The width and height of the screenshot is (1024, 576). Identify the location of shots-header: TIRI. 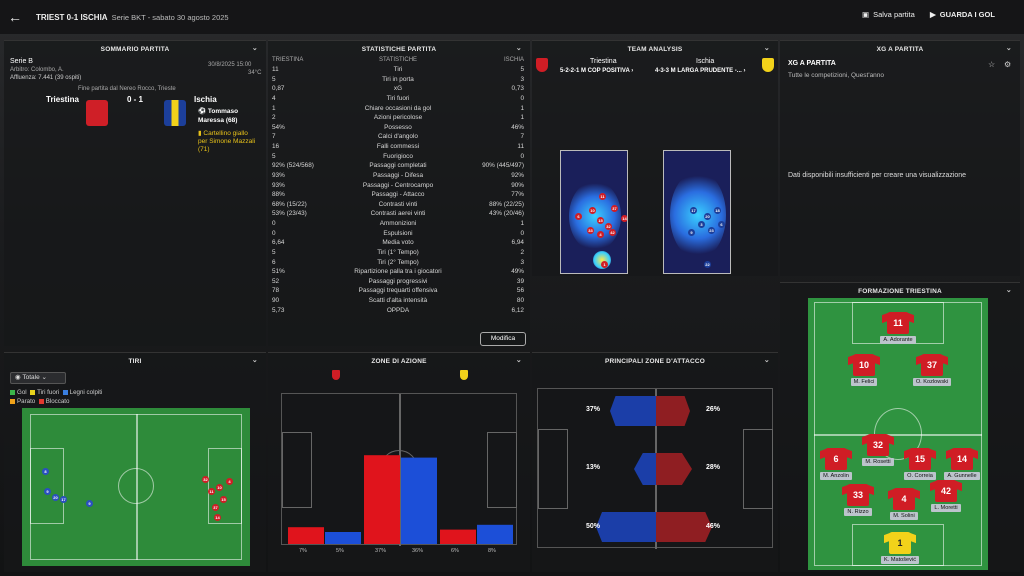
(135, 361).